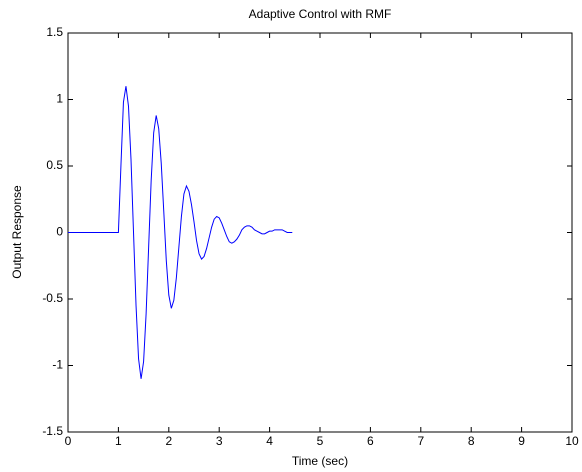 The width and height of the screenshot is (582, 472). What do you see at coordinates (168, 441) in the screenshot?
I see `x-tick-label: 2` at bounding box center [168, 441].